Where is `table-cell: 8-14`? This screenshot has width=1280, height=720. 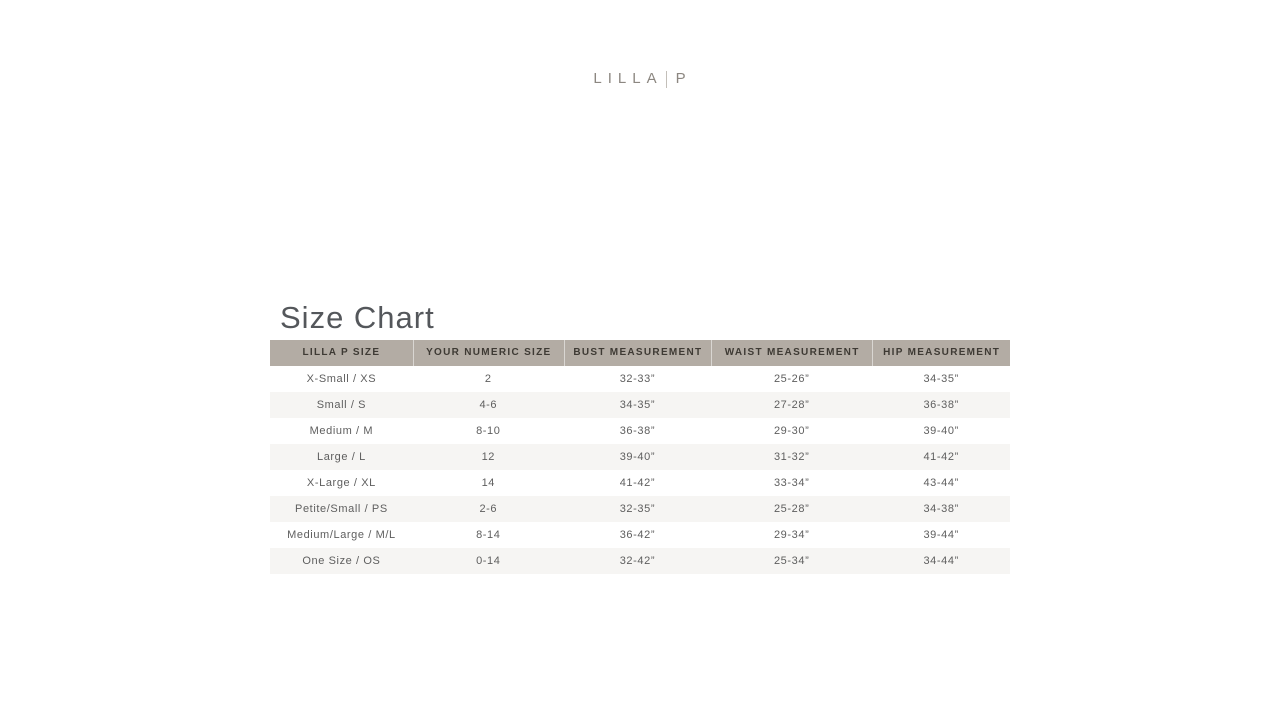 table-cell: 8-14 is located at coordinates (488, 535).